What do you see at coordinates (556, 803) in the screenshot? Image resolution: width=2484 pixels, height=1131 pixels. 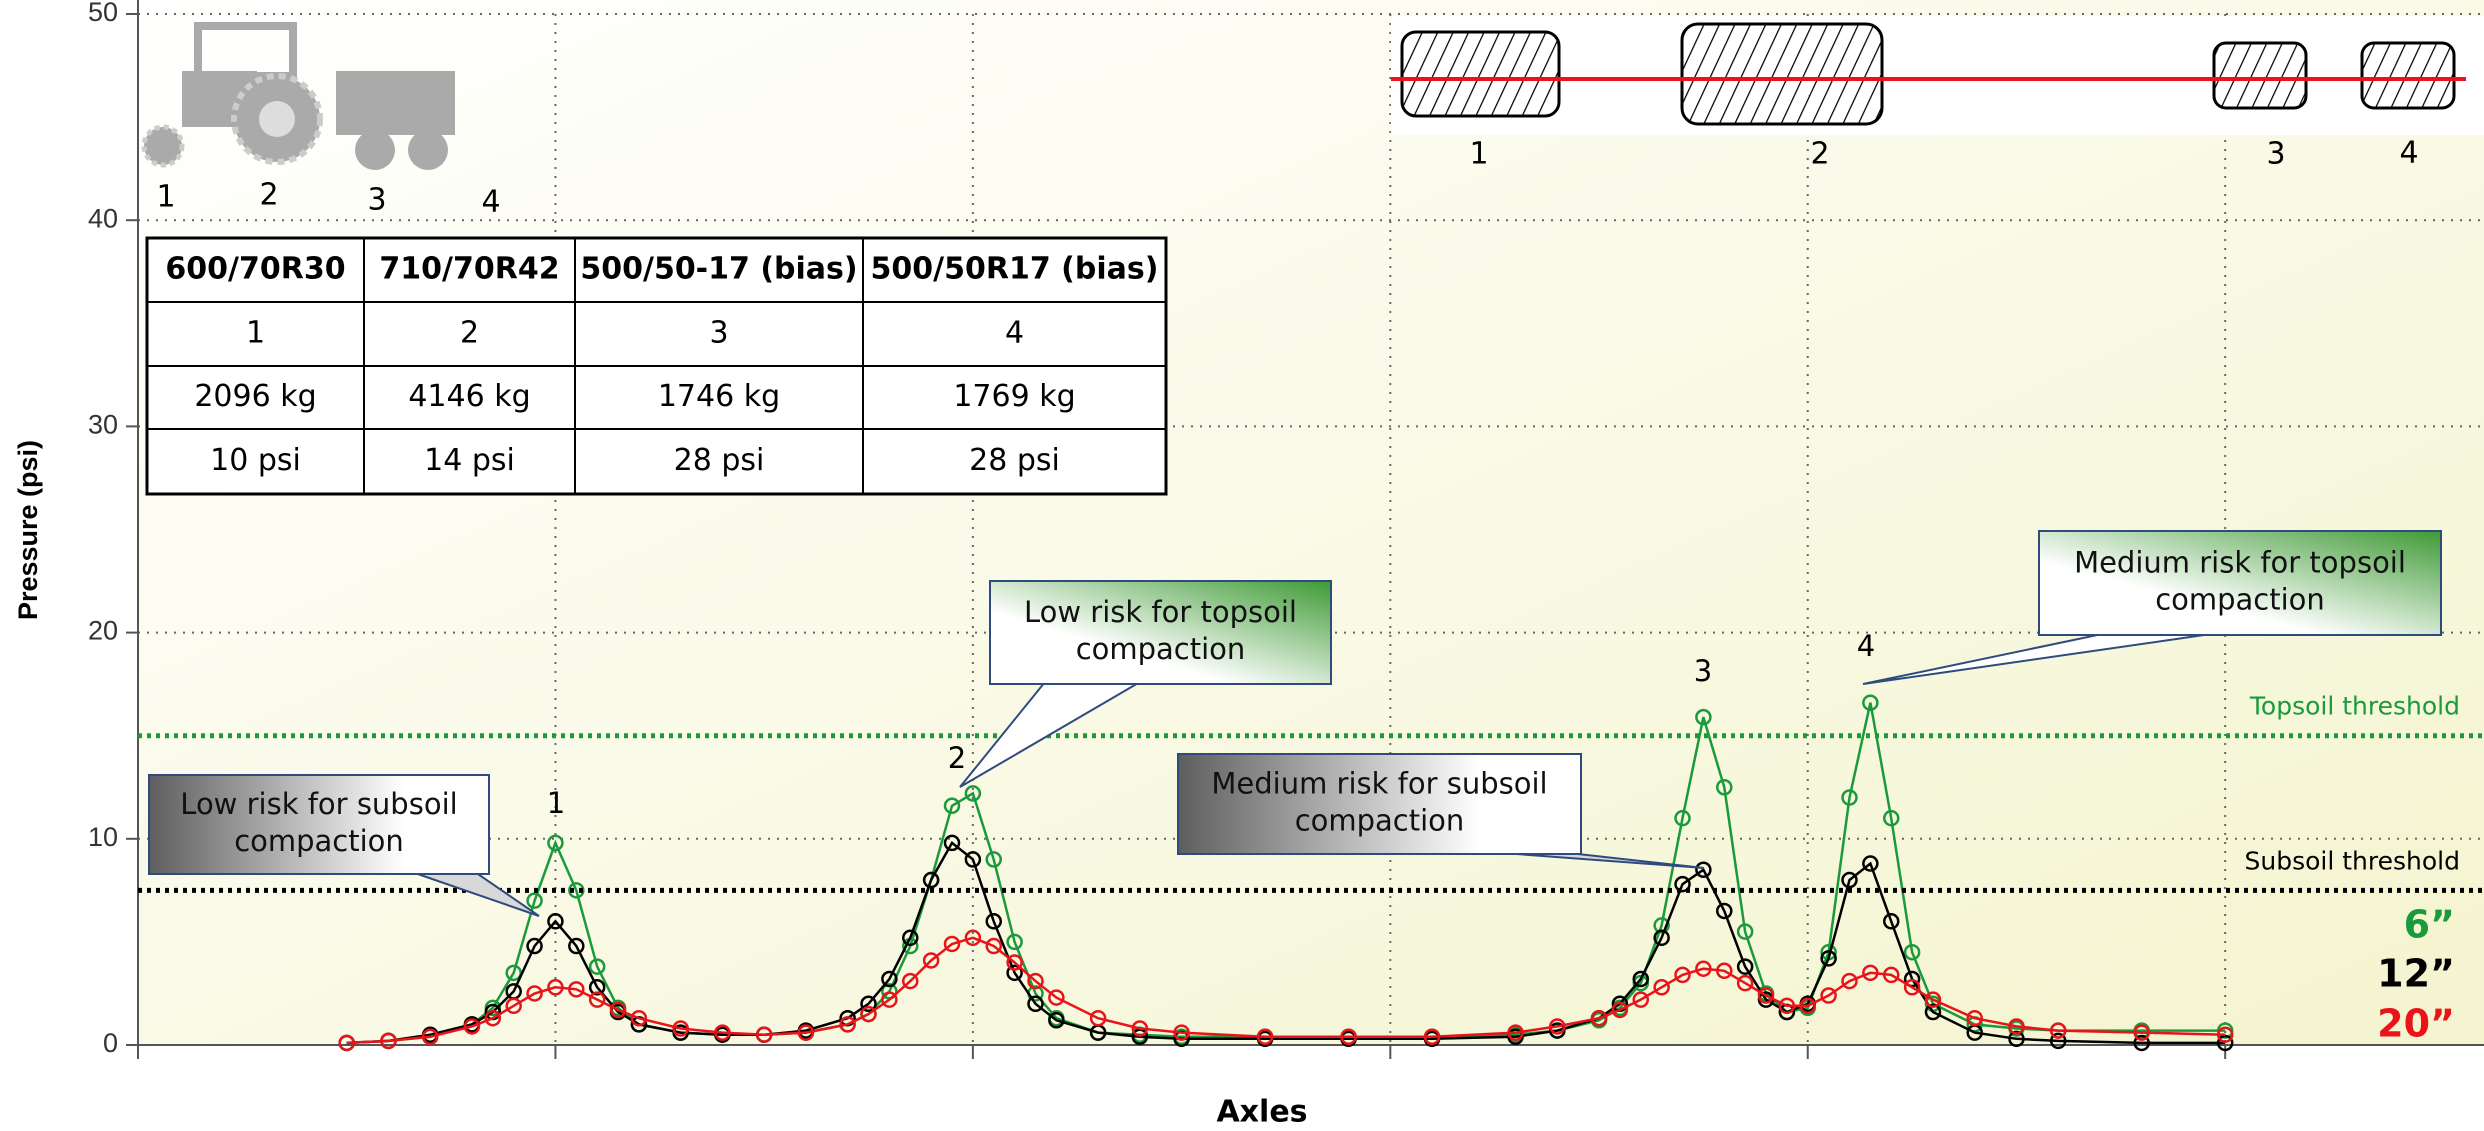 I see `peak-label: 1` at bounding box center [556, 803].